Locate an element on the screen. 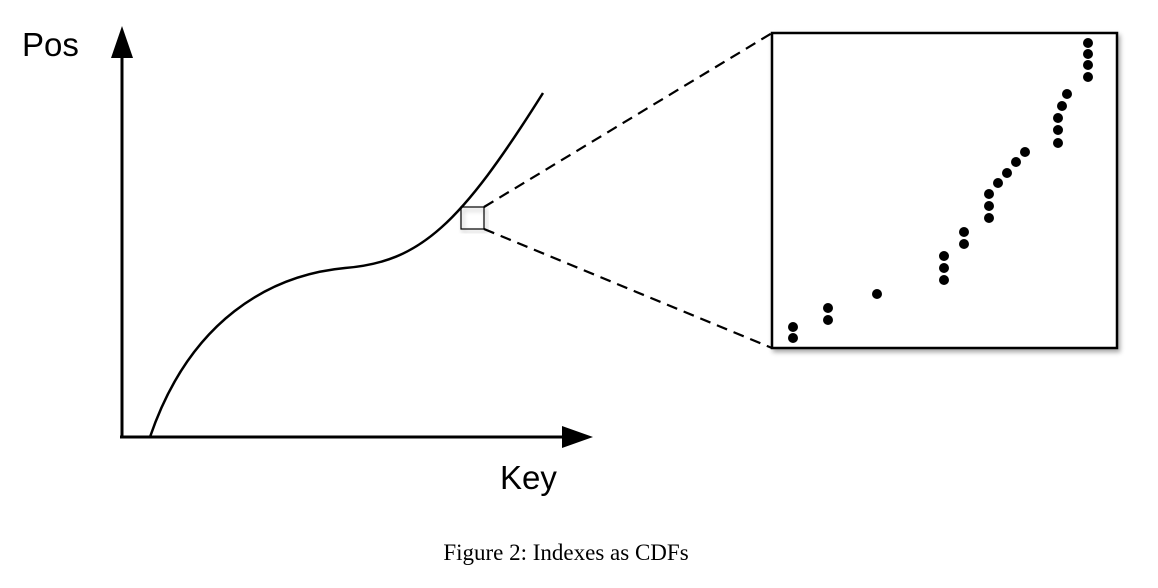 The height and width of the screenshot is (588, 1158). key-points is located at coordinates (940, 190).